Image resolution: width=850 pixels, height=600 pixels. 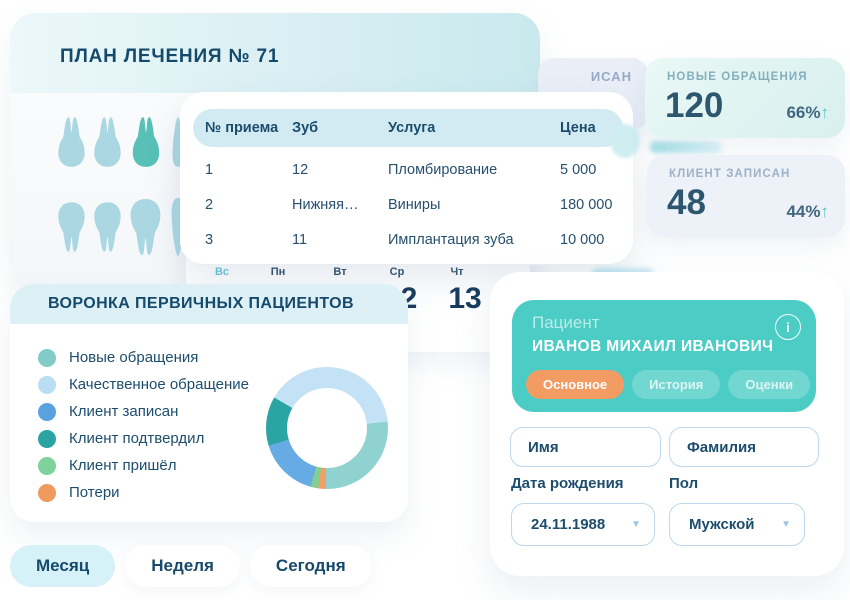 I want to click on legend-item: Новые обращения, so click(x=143, y=357).